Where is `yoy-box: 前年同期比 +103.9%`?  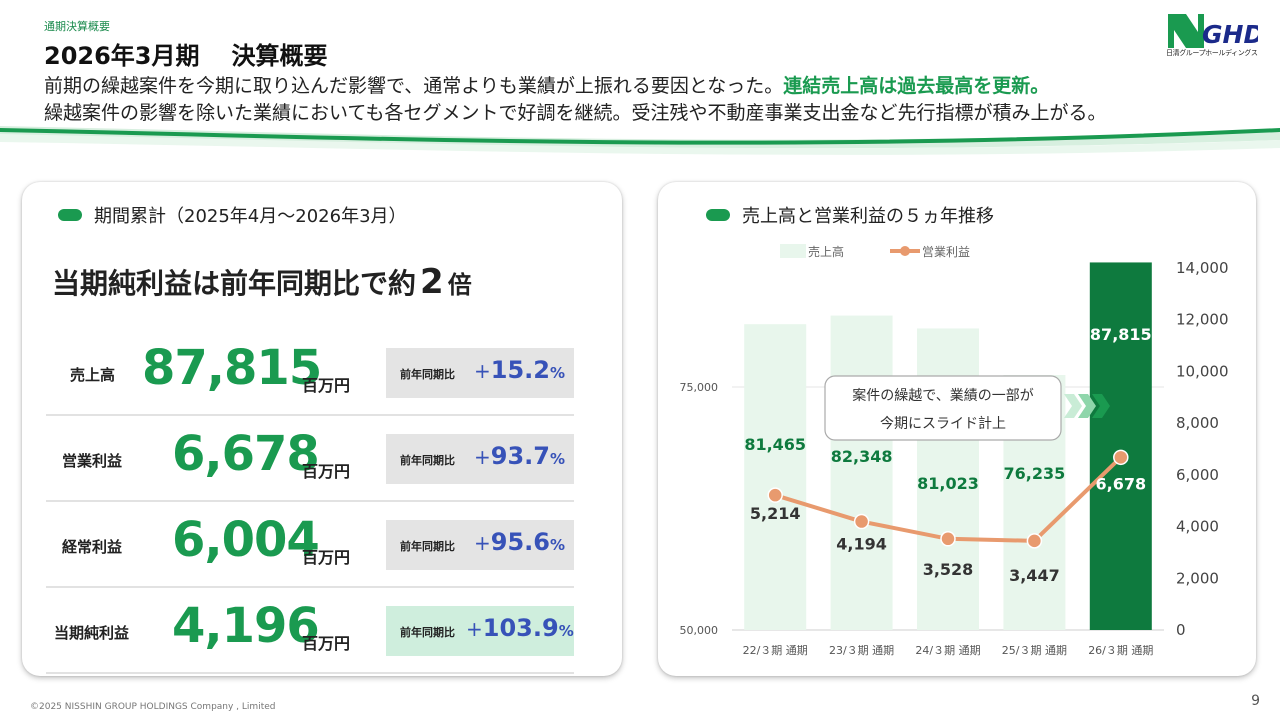
yoy-box: 前年同期比 +103.9% is located at coordinates (480, 631).